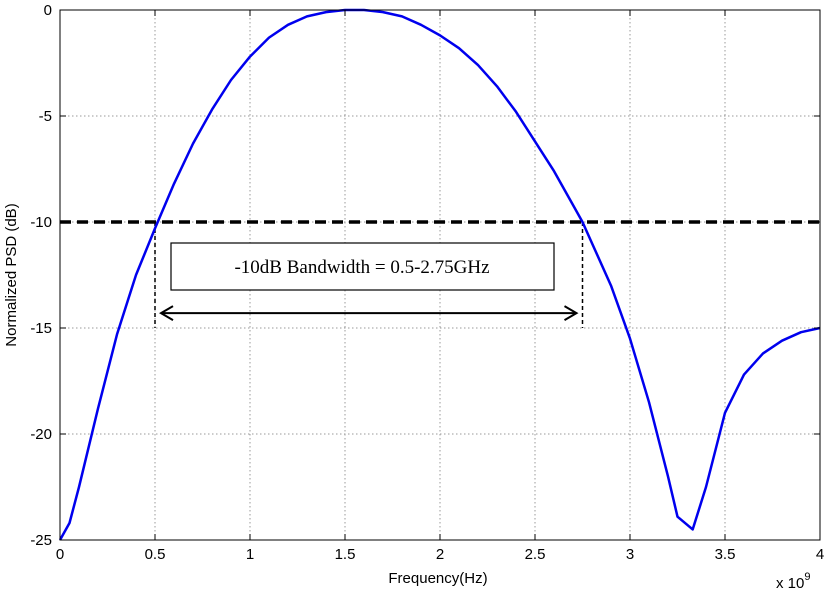 The height and width of the screenshot is (594, 827). What do you see at coordinates (48, 10) in the screenshot?
I see `y-tick-label: 0` at bounding box center [48, 10].